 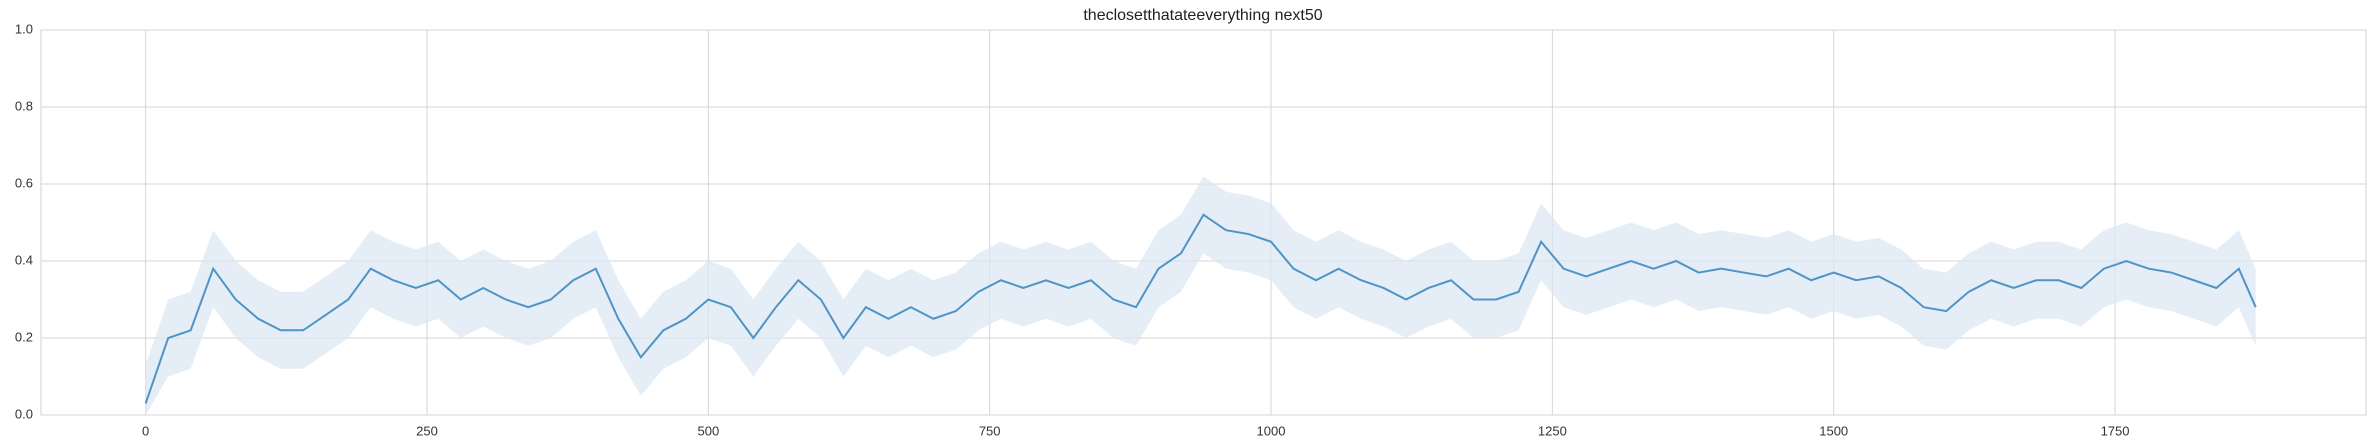 What do you see at coordinates (24, 182) in the screenshot?
I see `y-tick-label: 0.6` at bounding box center [24, 182].